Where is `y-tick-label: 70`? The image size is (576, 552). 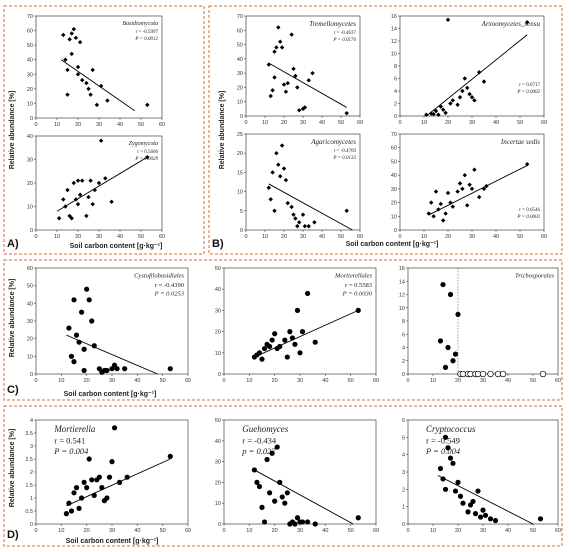 y-tick-label: 70 is located at coordinates (394, 135).